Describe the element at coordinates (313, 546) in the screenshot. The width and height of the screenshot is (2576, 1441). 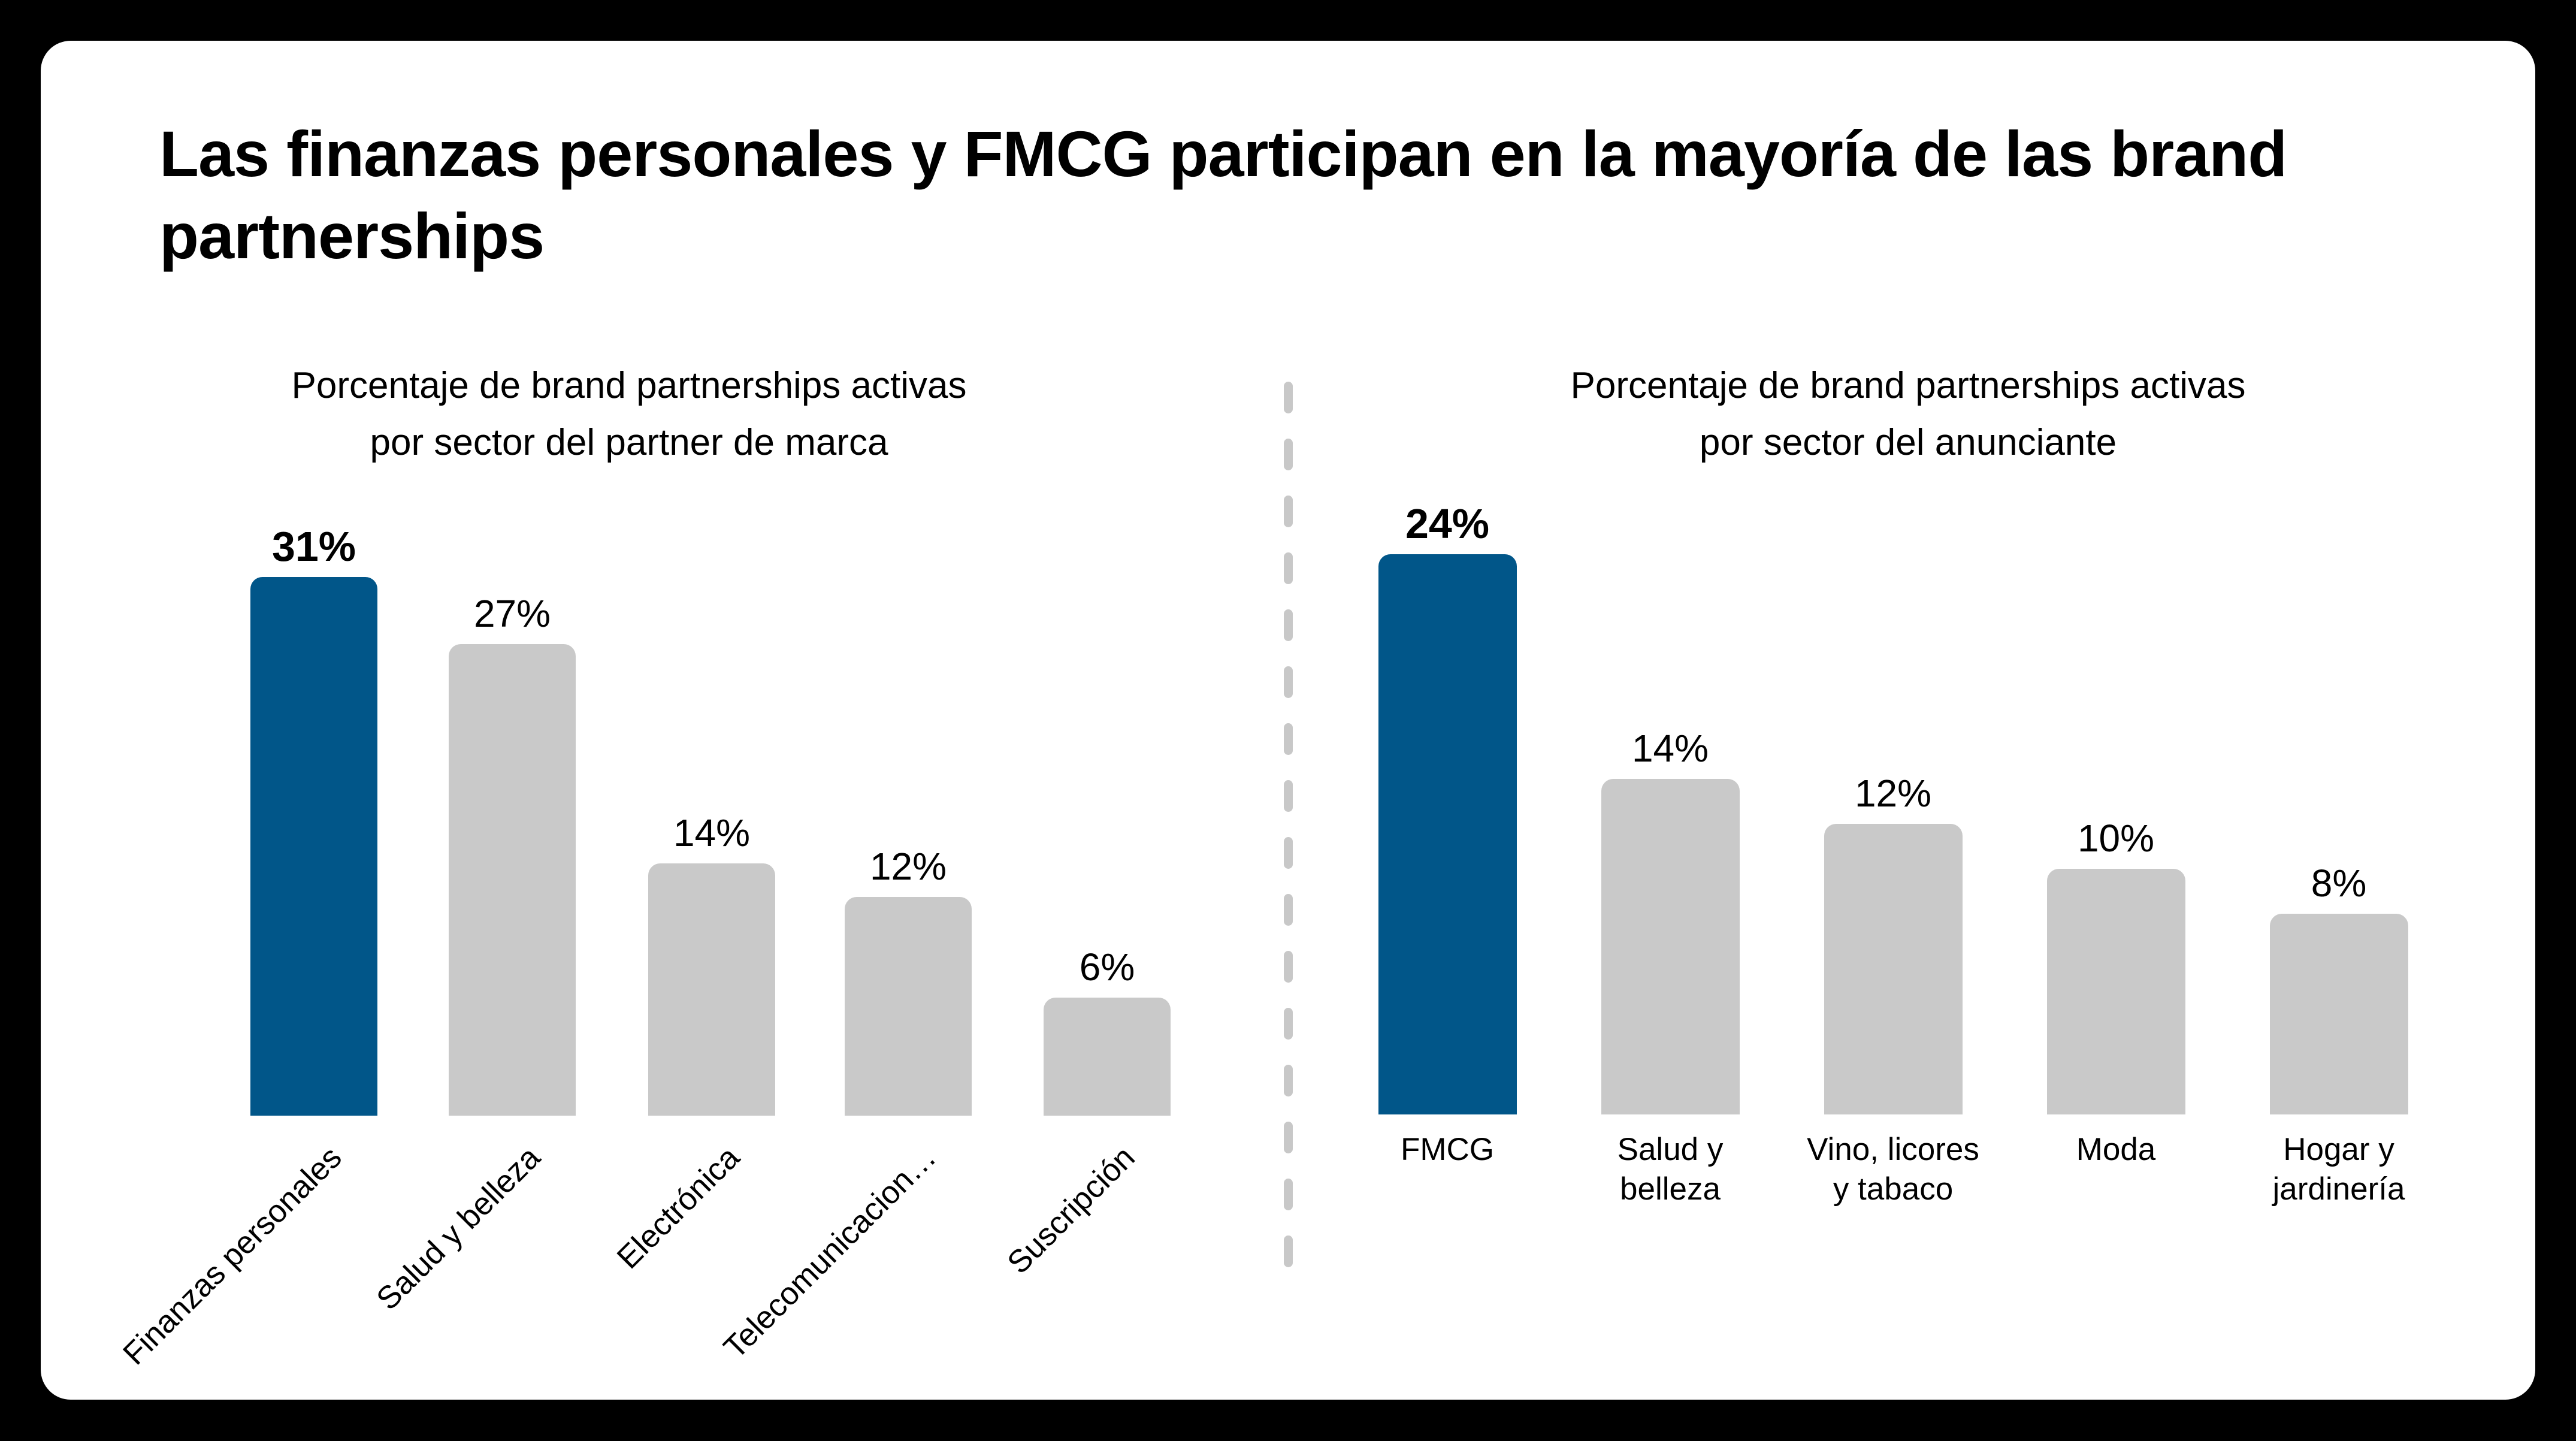
I see `value-label: 31%` at that location.